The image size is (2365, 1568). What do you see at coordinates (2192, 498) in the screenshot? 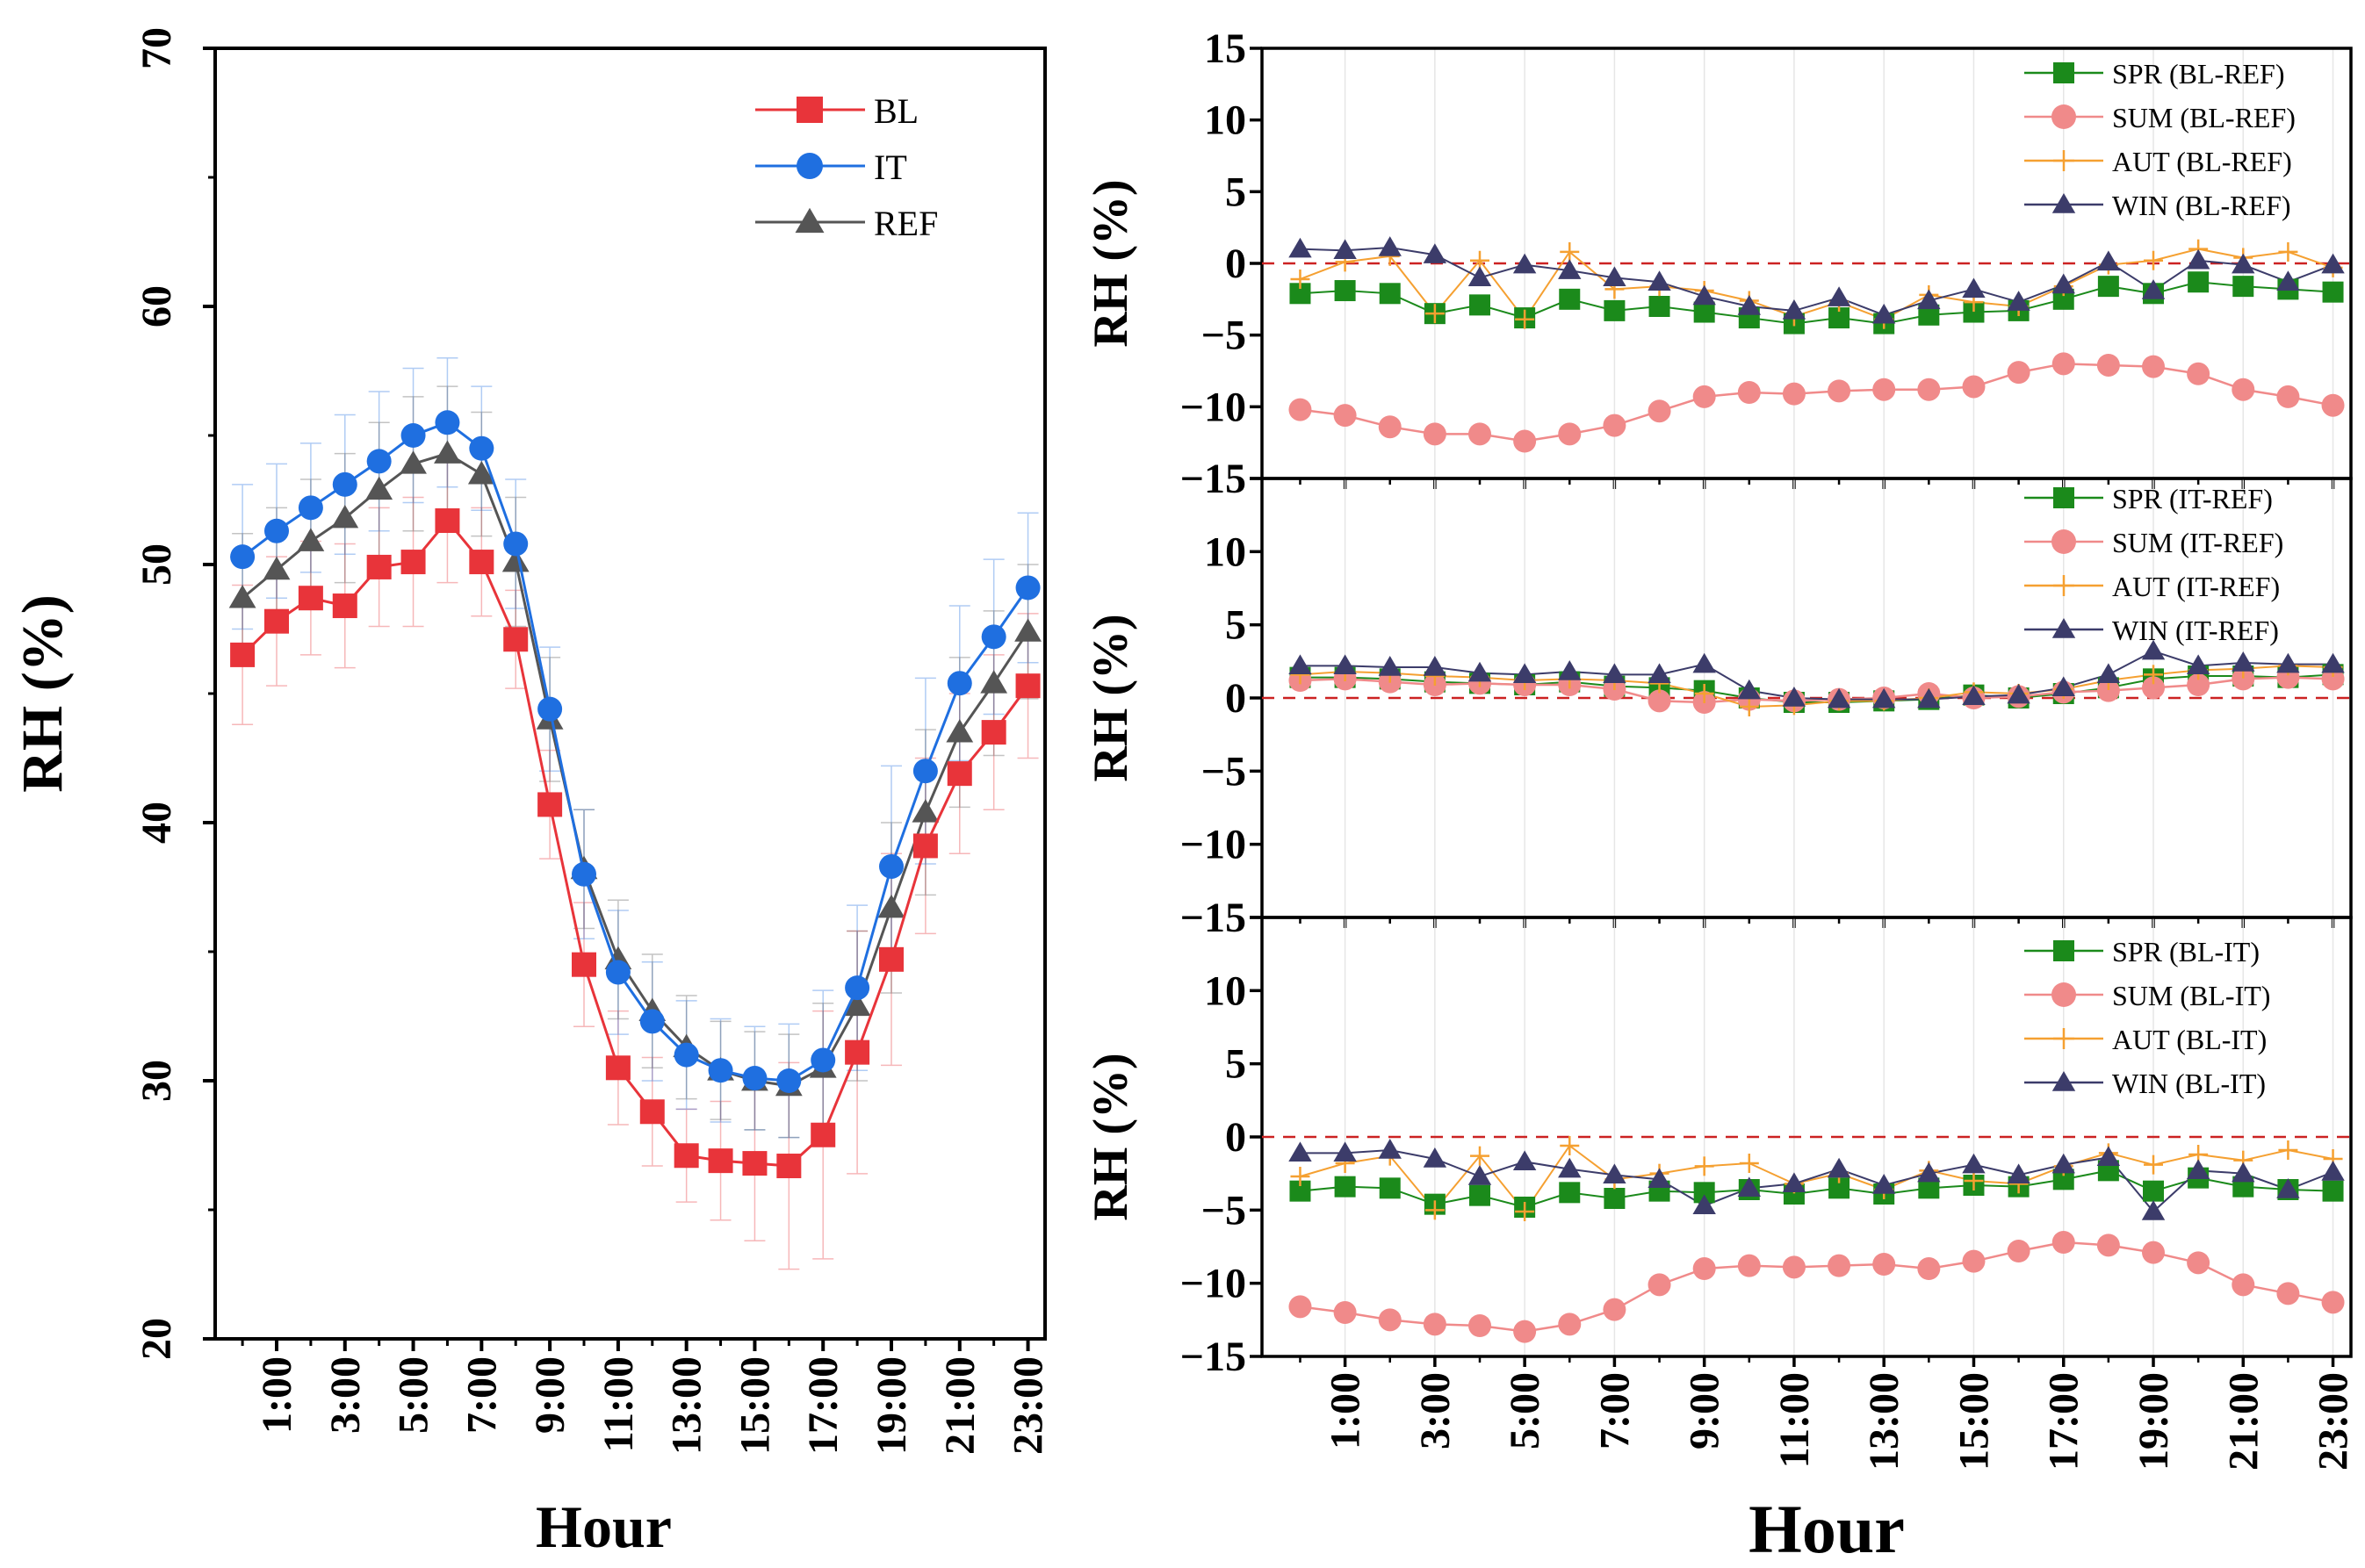
I see `legend-label: SPR (IT-REF)` at bounding box center [2192, 498].